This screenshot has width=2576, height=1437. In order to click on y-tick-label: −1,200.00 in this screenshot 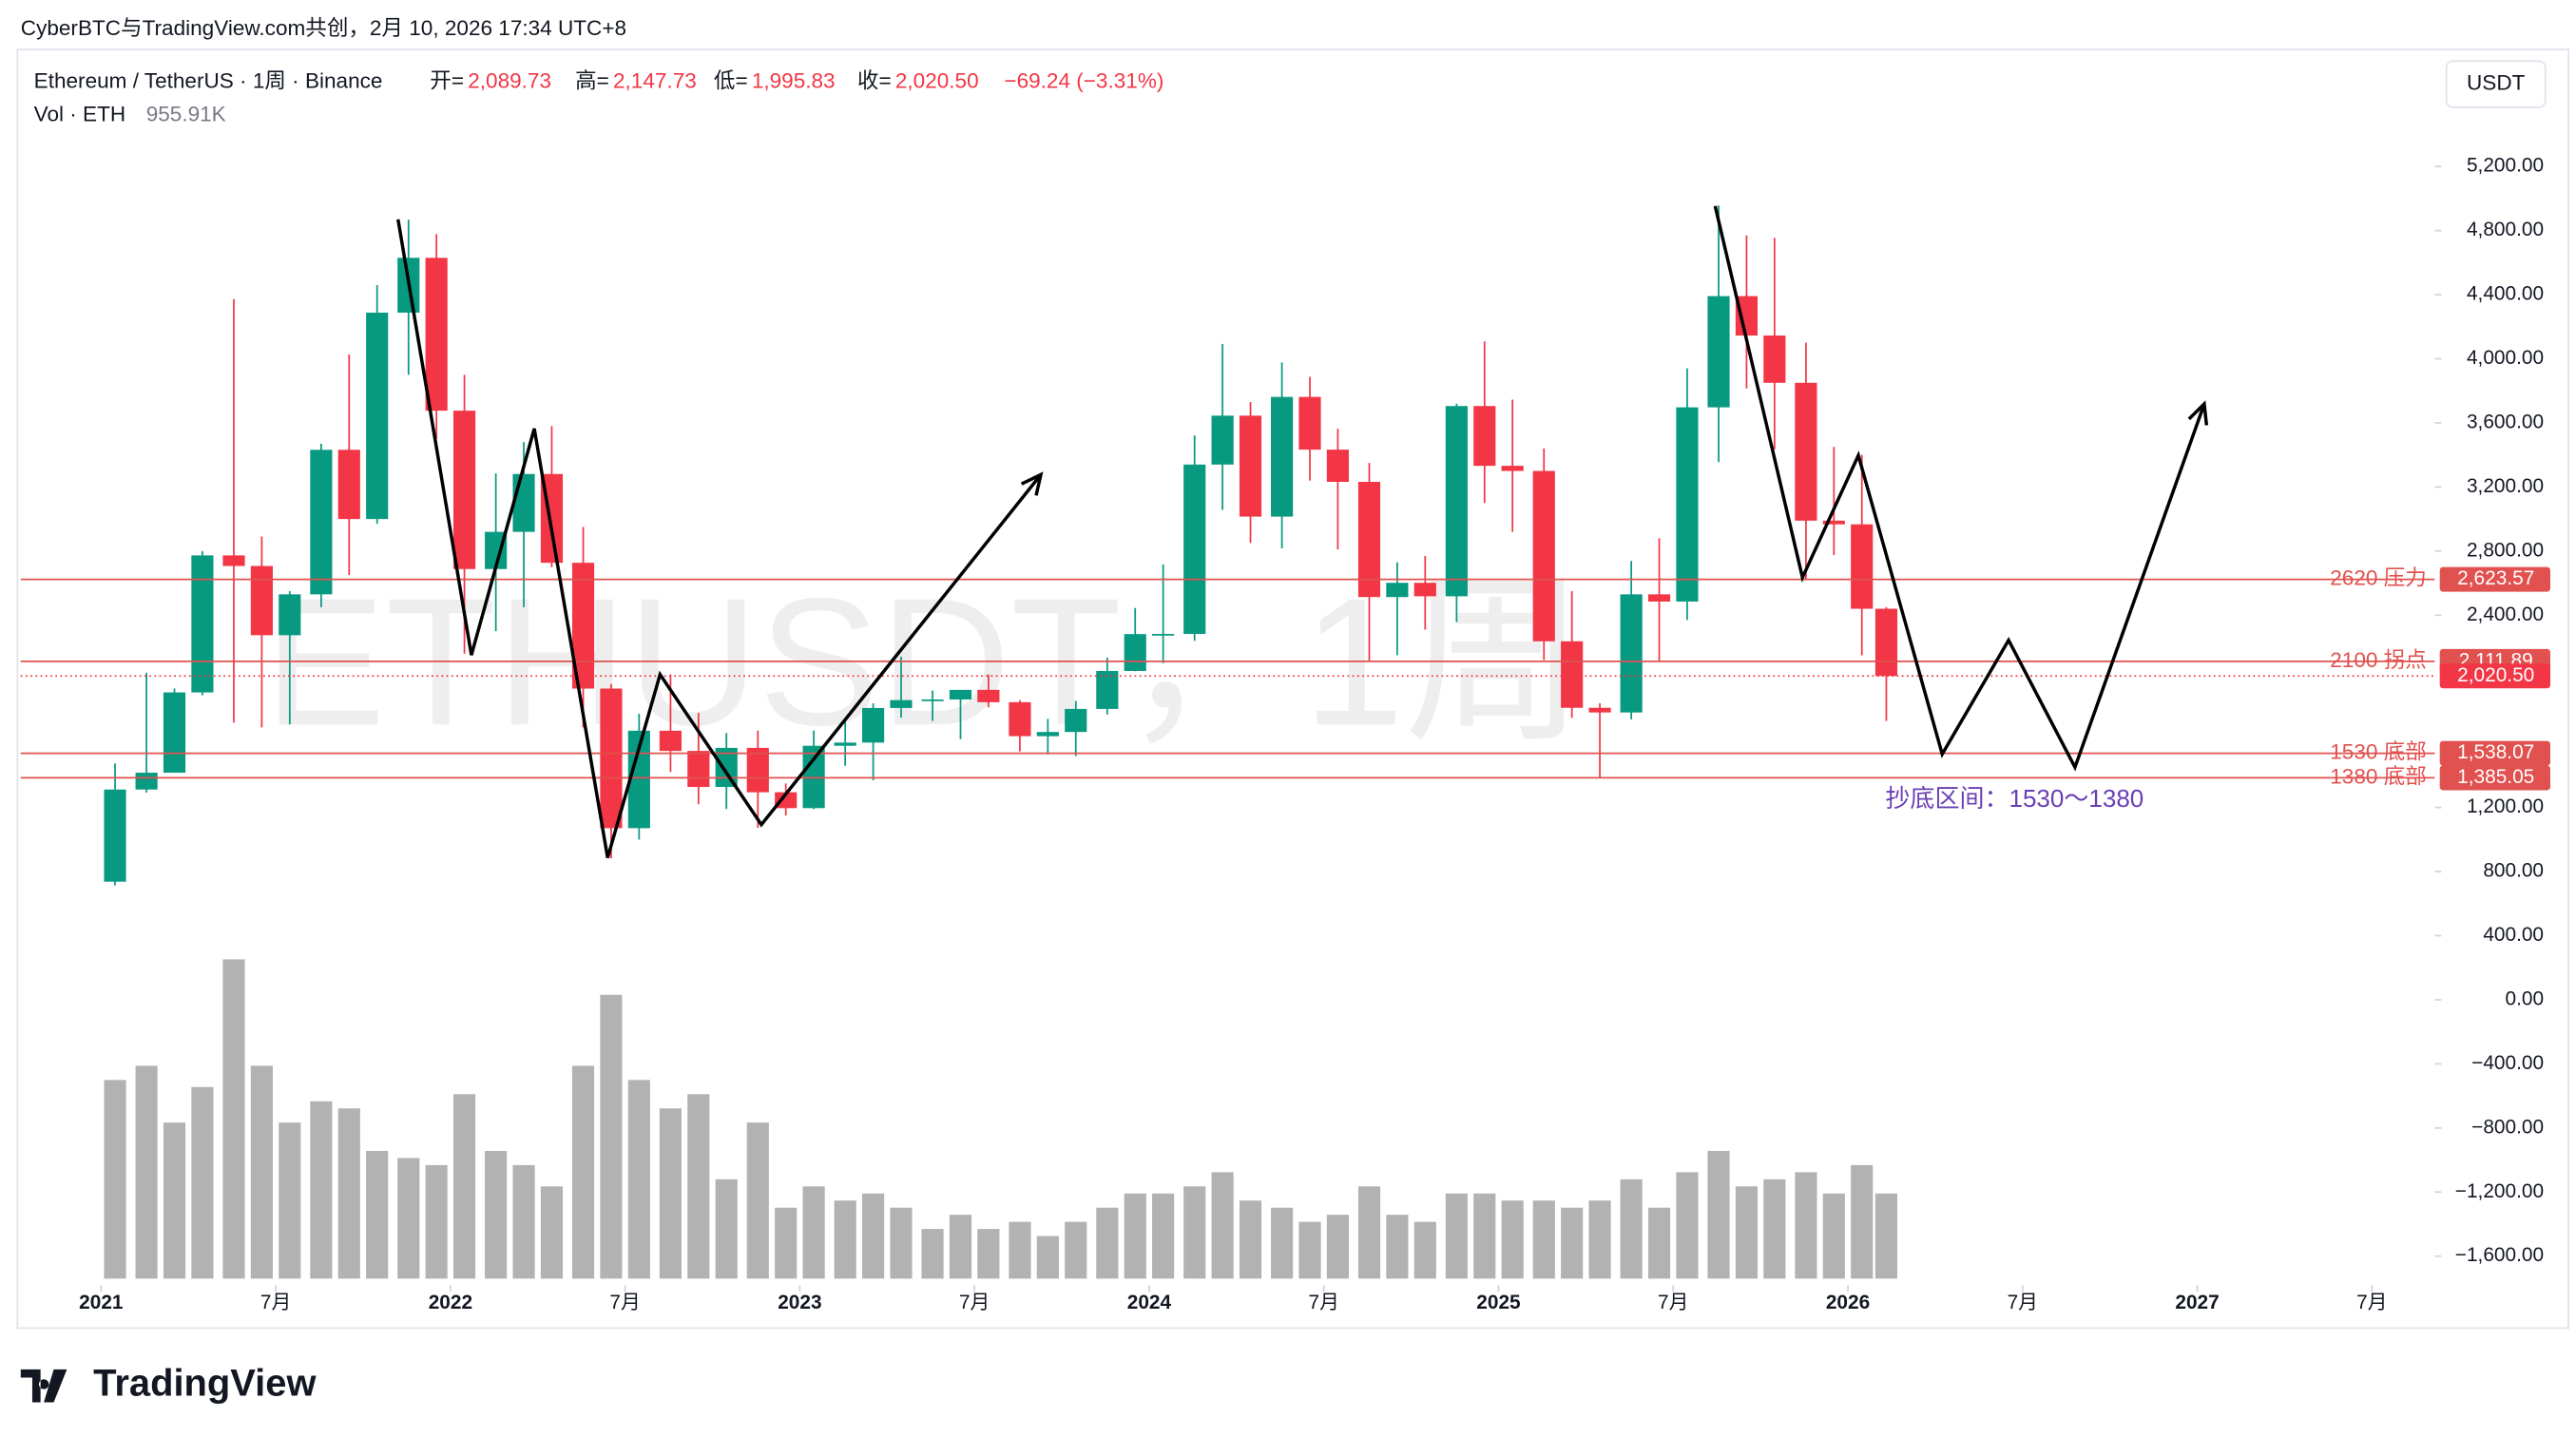, I will do `click(2500, 1191)`.